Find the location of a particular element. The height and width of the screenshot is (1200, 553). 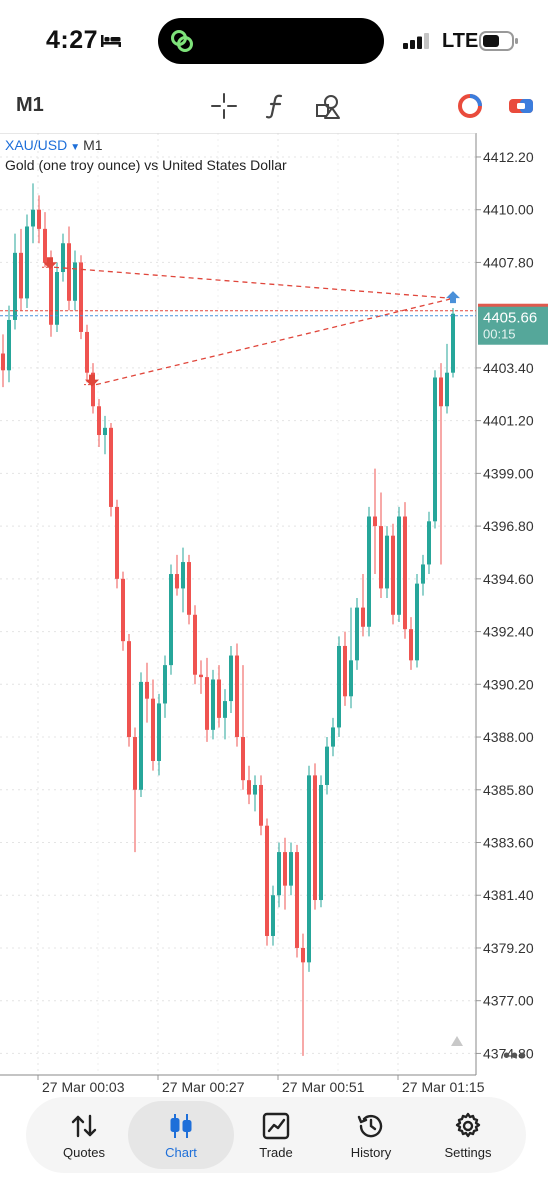

y-tick-label: 4403.40 is located at coordinates (508, 368).